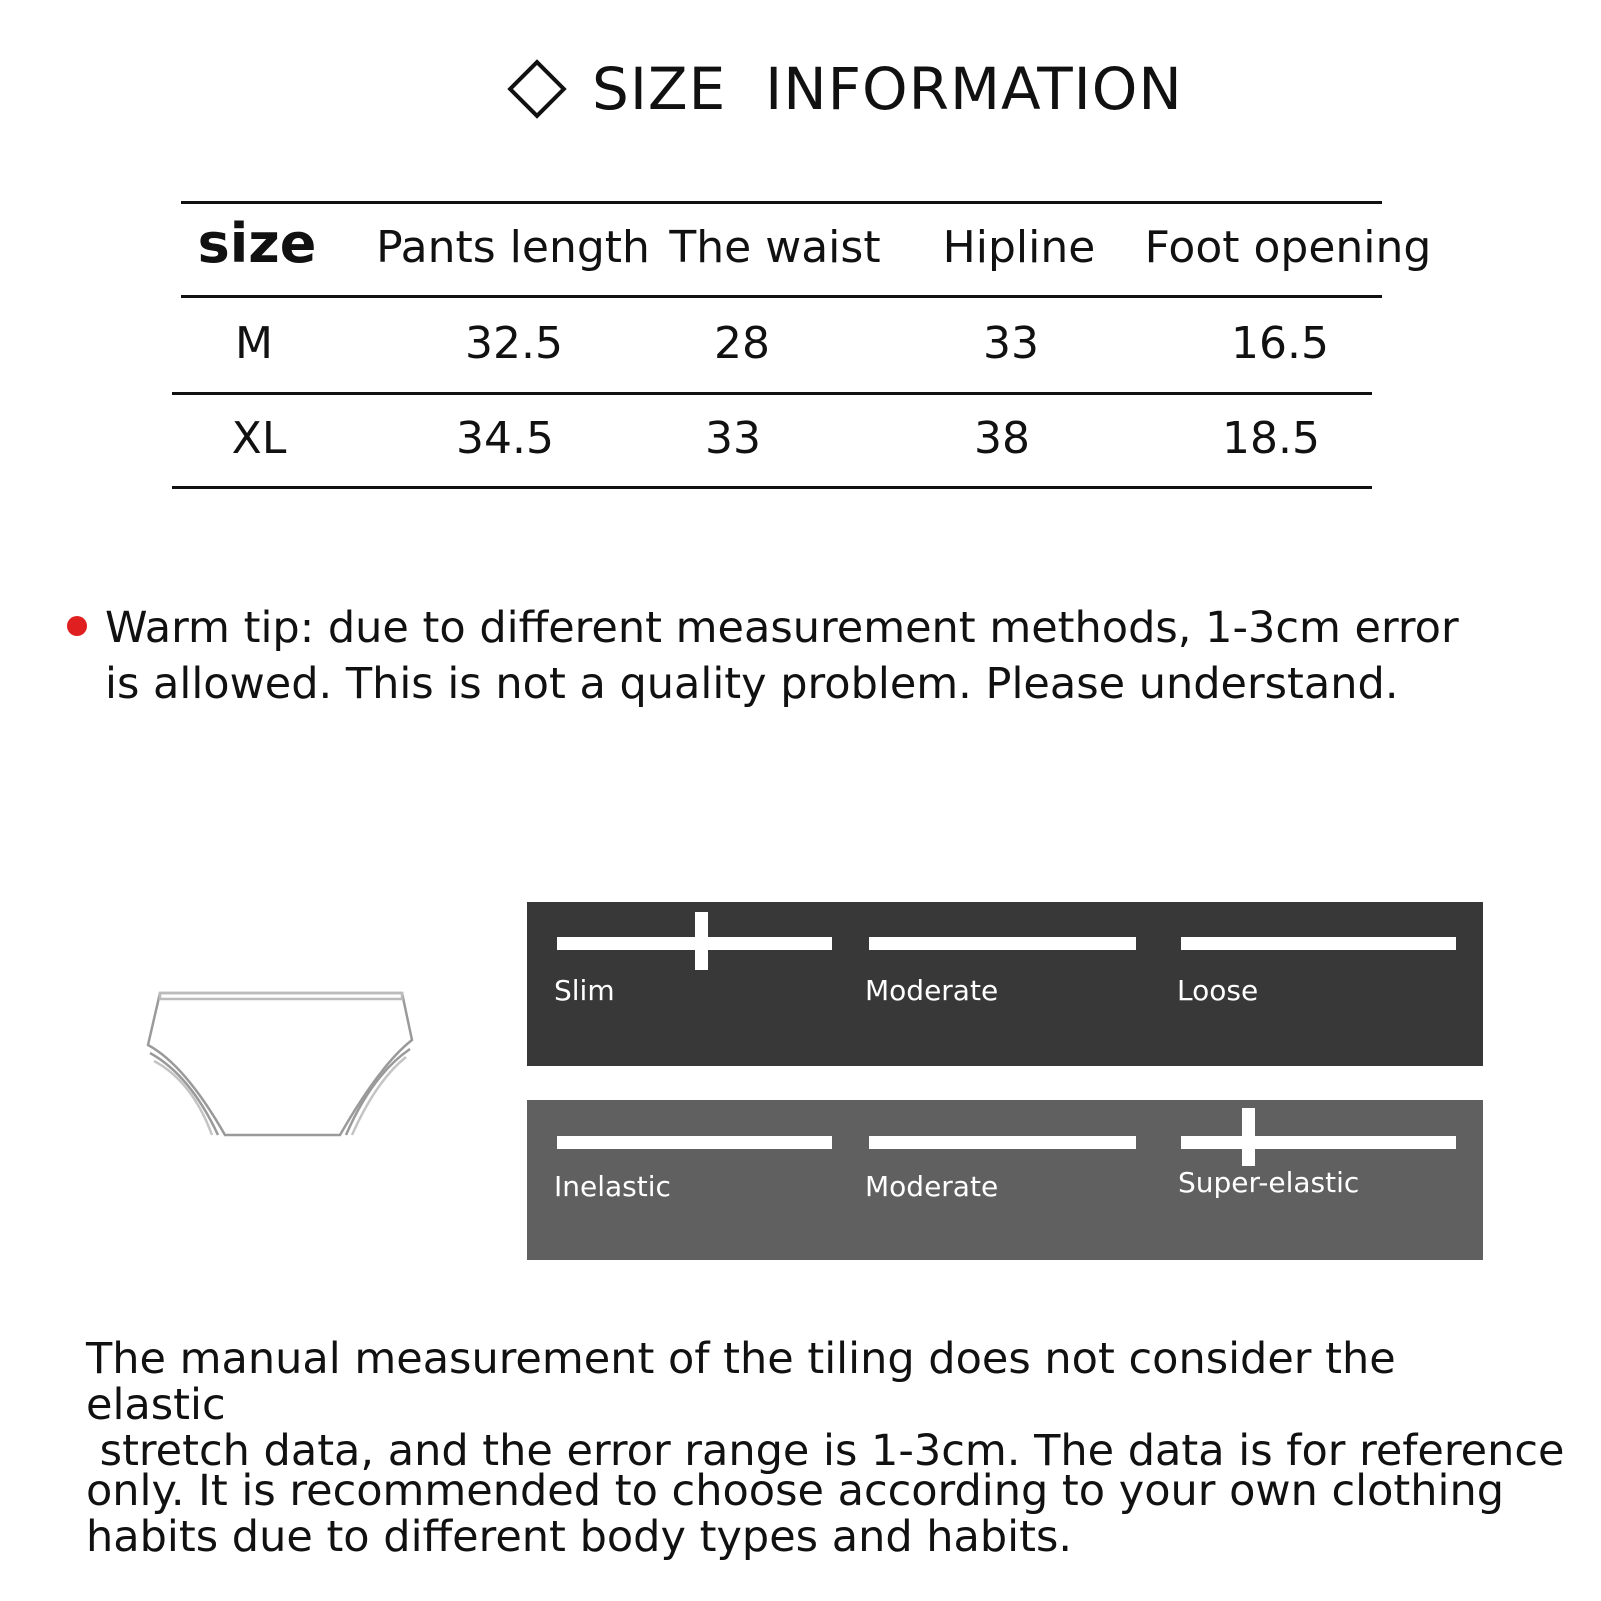 The image size is (1601, 1601). I want to click on fit-bar-slim, so click(694, 943).